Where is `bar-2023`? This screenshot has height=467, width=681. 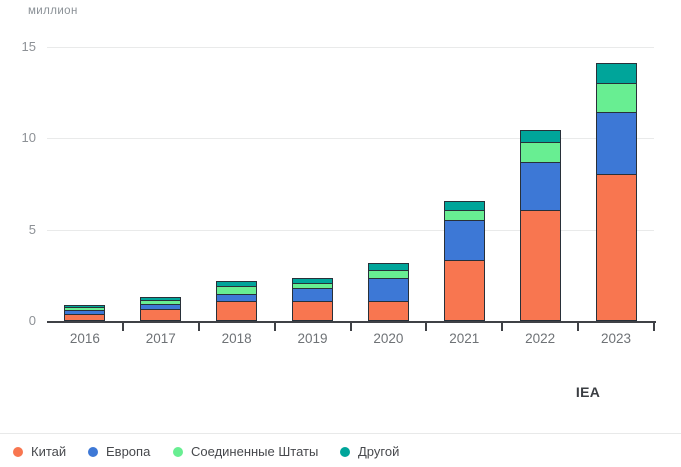 bar-2023 is located at coordinates (616, 192).